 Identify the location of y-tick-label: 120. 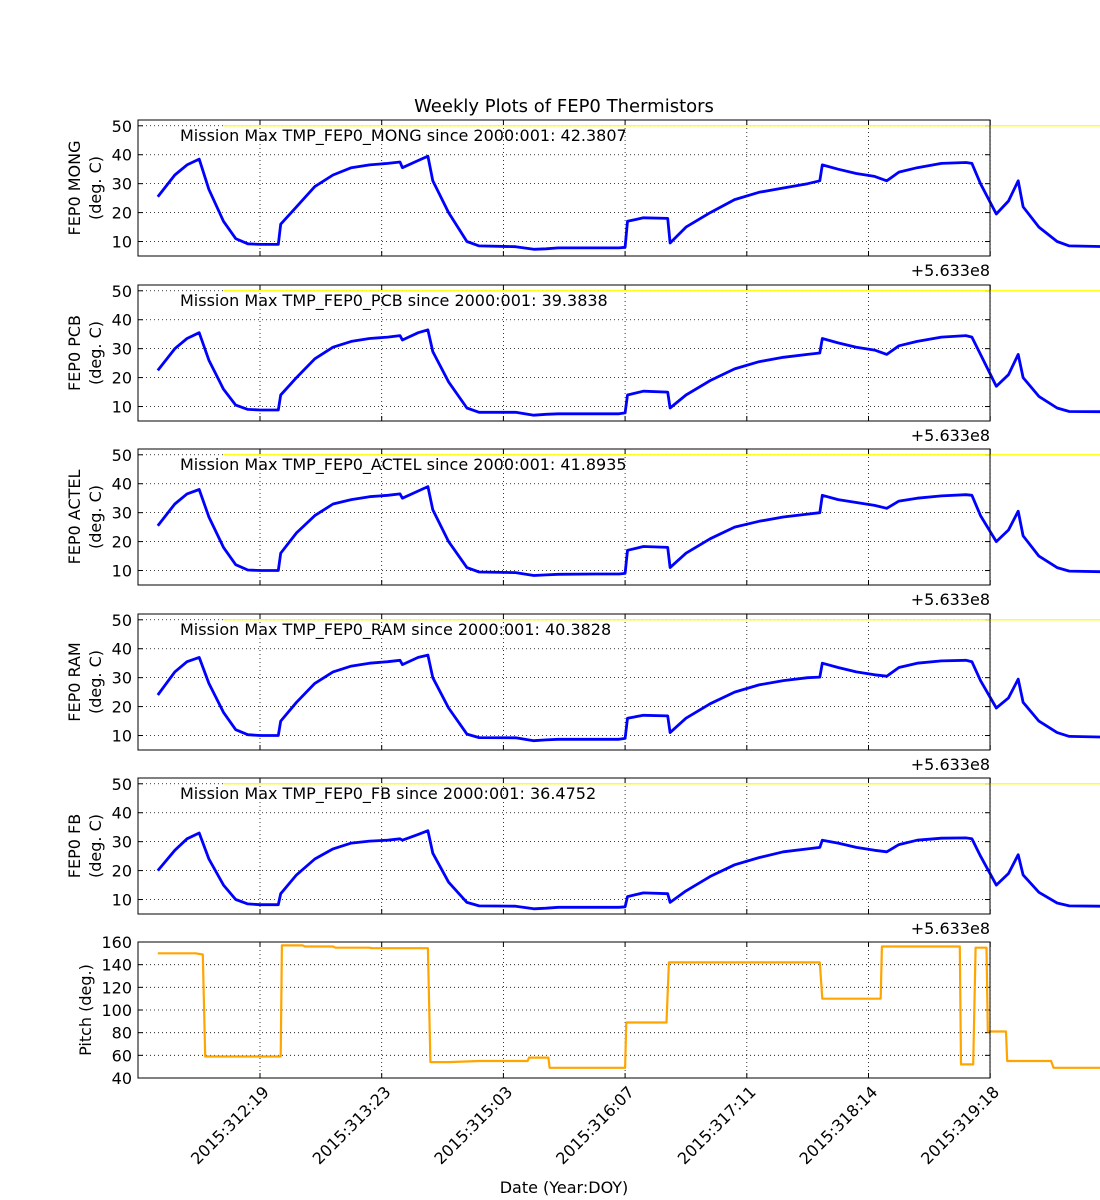
(116, 987).